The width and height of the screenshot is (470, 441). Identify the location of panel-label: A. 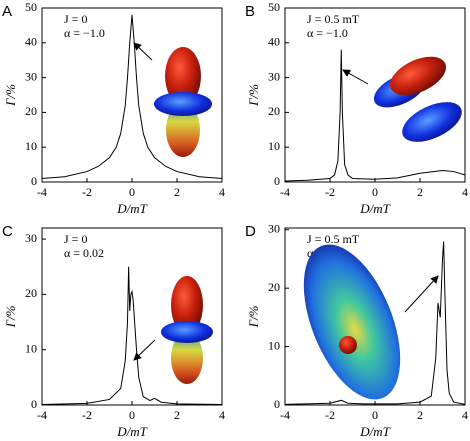
(7, 11).